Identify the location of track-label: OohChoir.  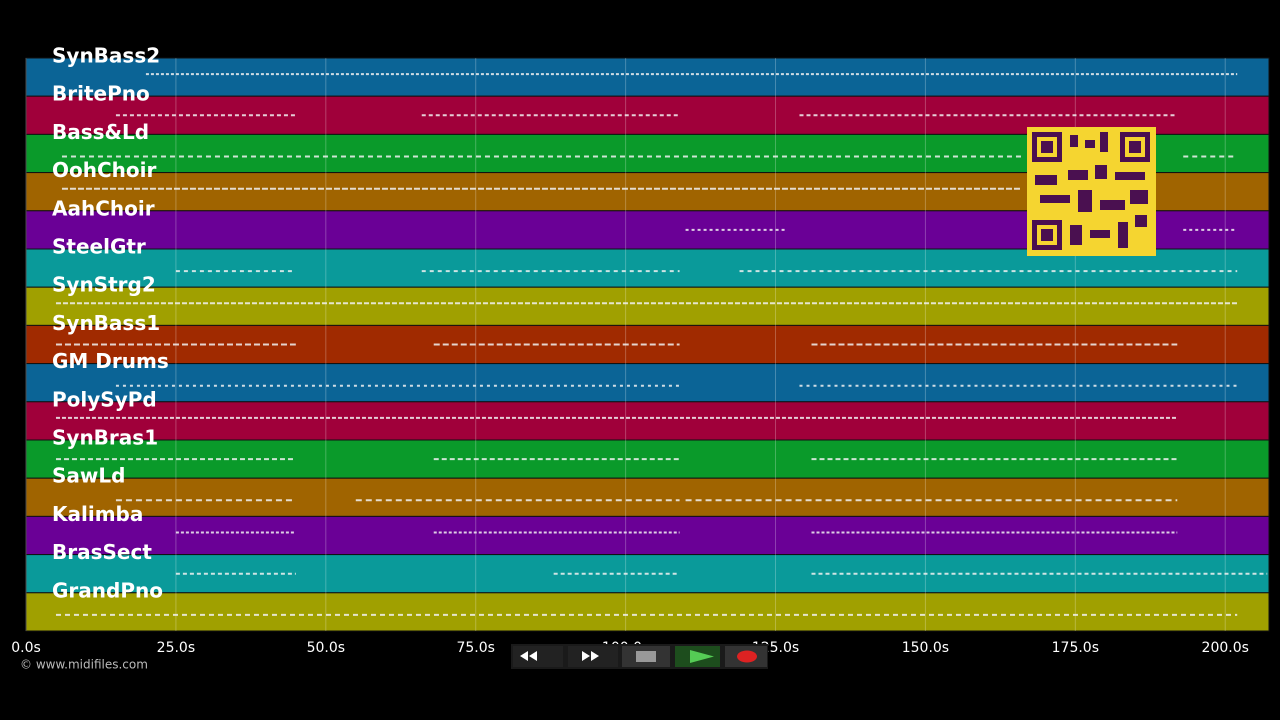
(104, 170).